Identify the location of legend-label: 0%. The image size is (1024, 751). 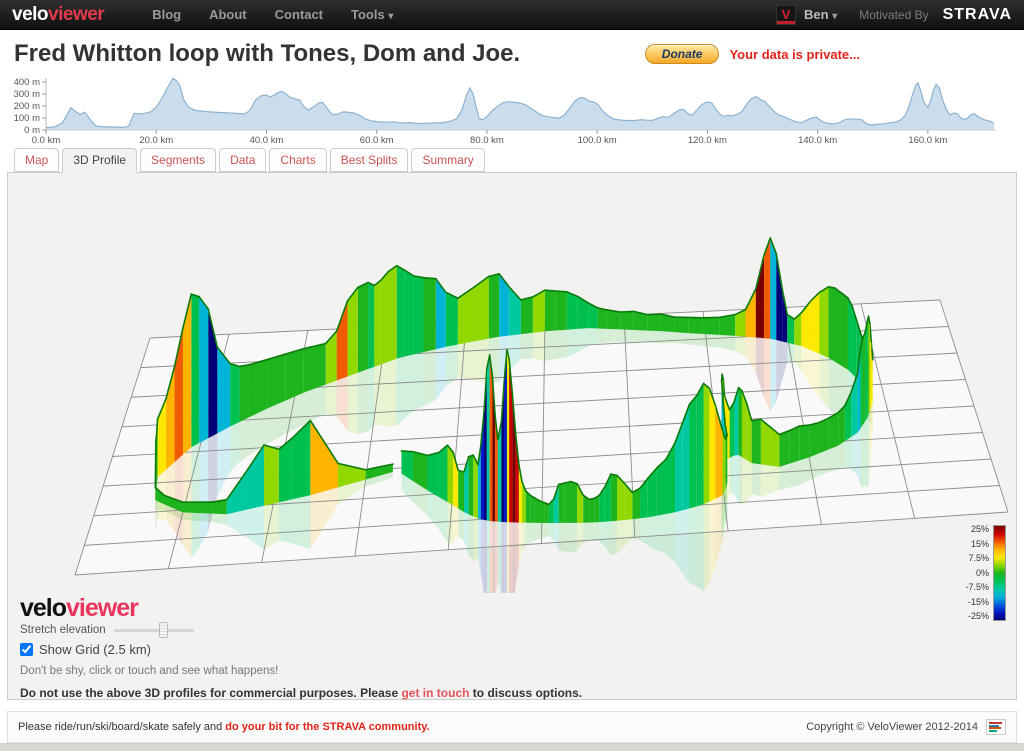
(982, 572).